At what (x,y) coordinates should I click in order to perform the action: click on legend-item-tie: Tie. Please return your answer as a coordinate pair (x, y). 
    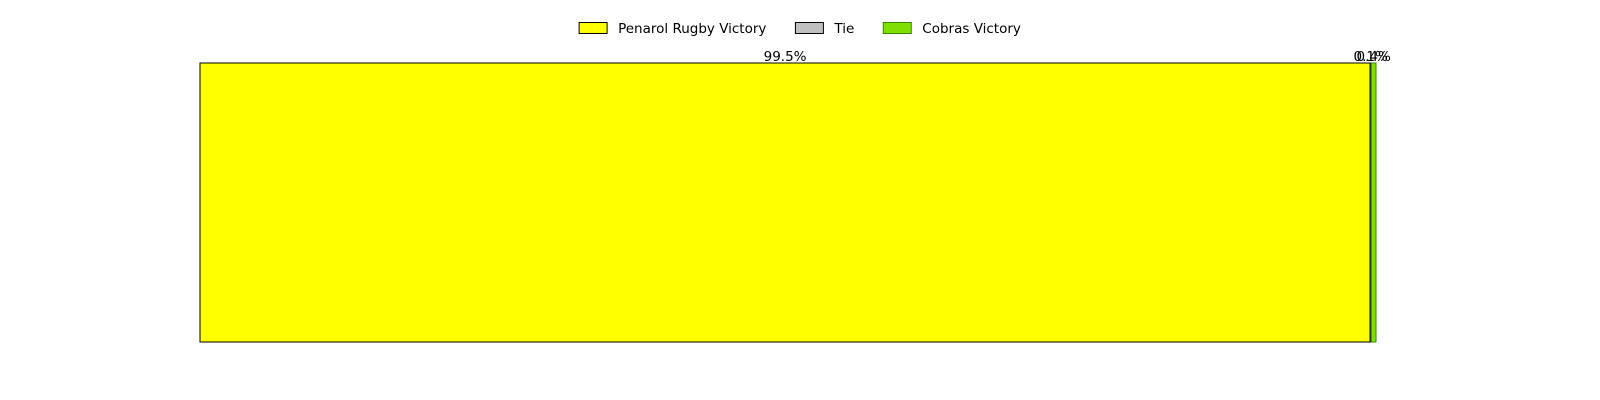
    Looking at the image, I should click on (824, 29).